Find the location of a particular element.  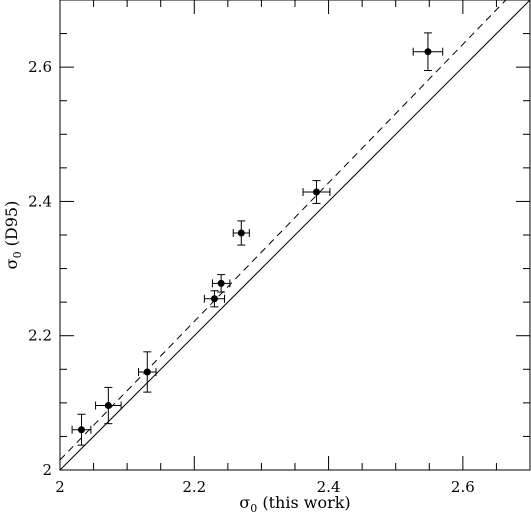

x-tick-label: 2 is located at coordinates (60, 487).